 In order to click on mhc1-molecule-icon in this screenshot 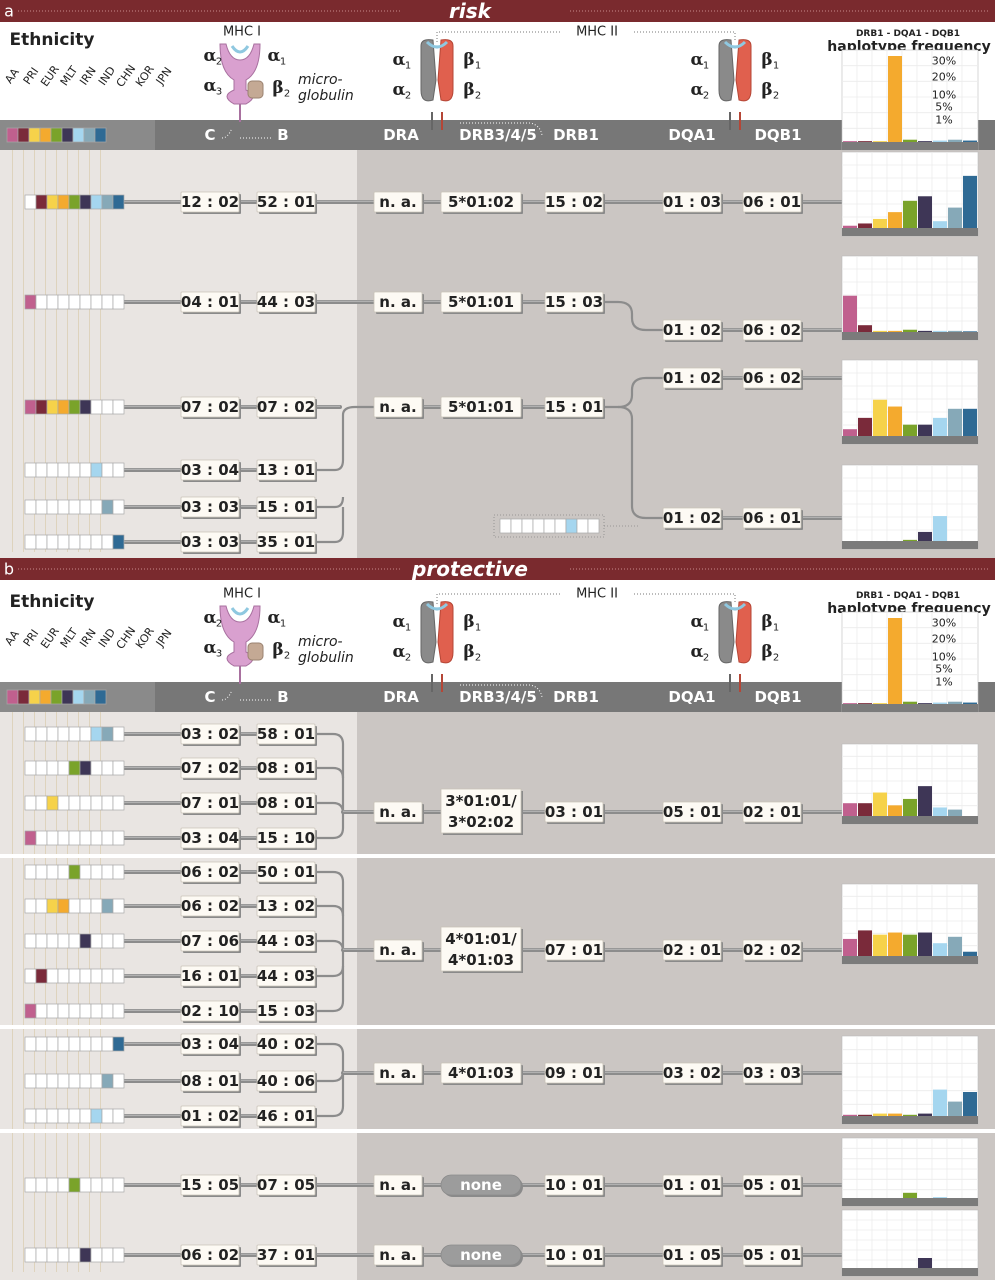, I will do `click(240, 74)`.